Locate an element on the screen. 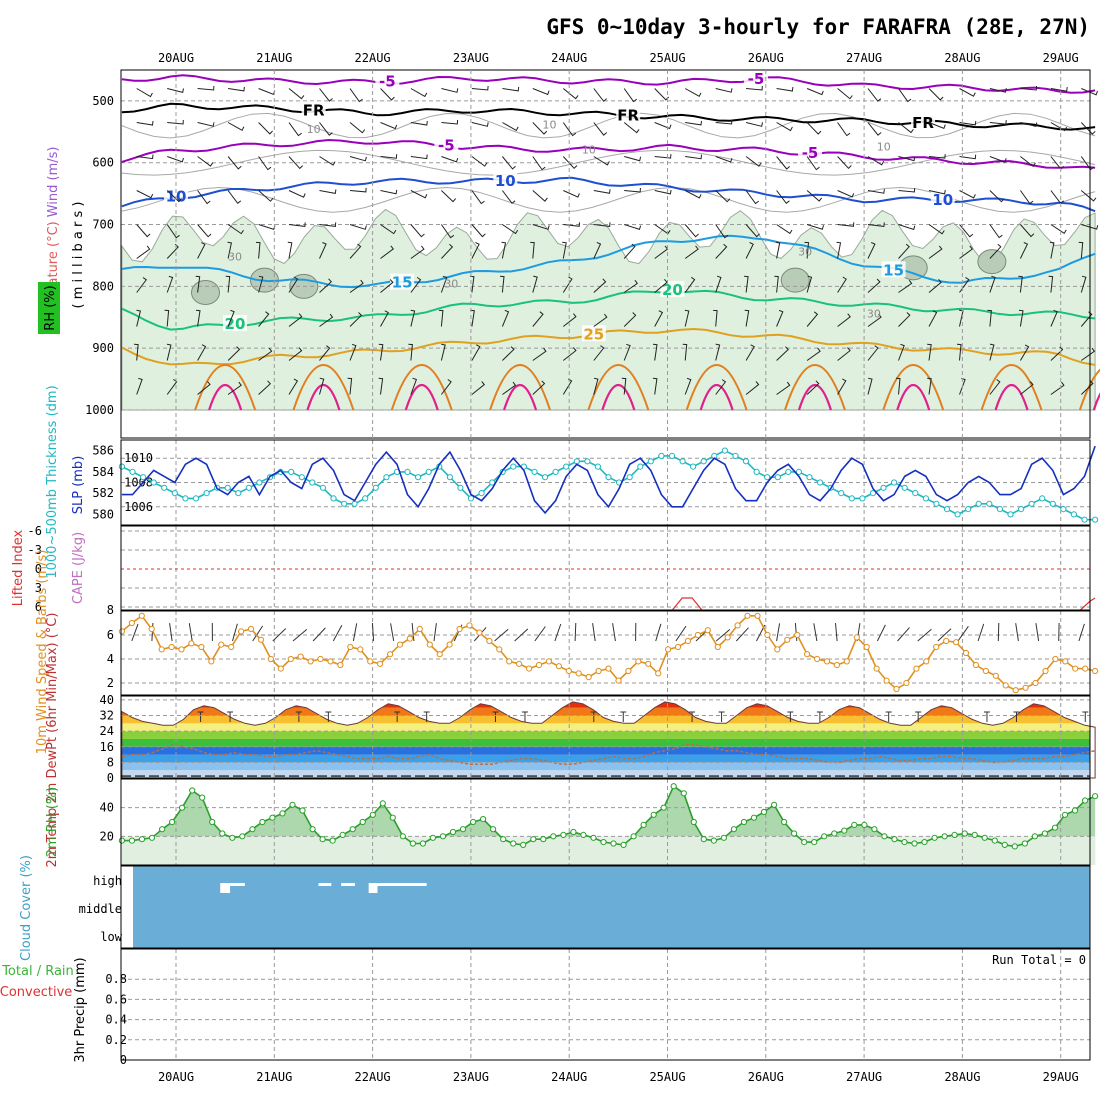  x-bottom-tick: 25AUG is located at coordinates (667, 1077).